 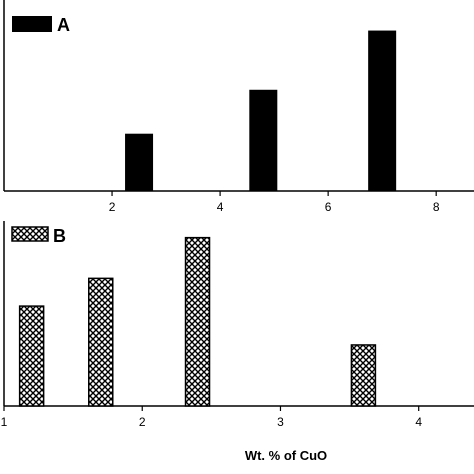 I want to click on x-tick-label-a: 4, so click(x=220, y=207).